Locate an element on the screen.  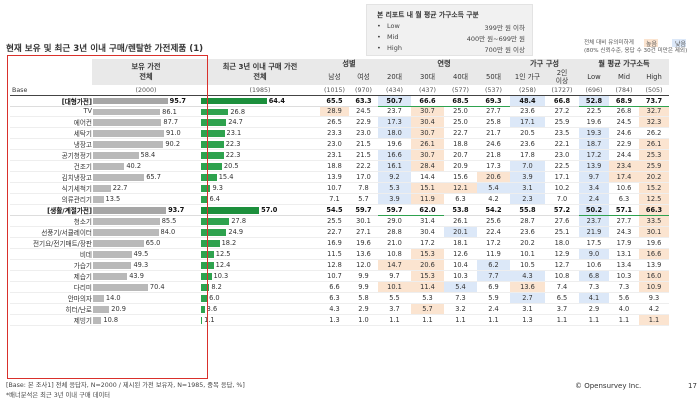
cell-value: 5.3 is located at coordinates (394, 188).